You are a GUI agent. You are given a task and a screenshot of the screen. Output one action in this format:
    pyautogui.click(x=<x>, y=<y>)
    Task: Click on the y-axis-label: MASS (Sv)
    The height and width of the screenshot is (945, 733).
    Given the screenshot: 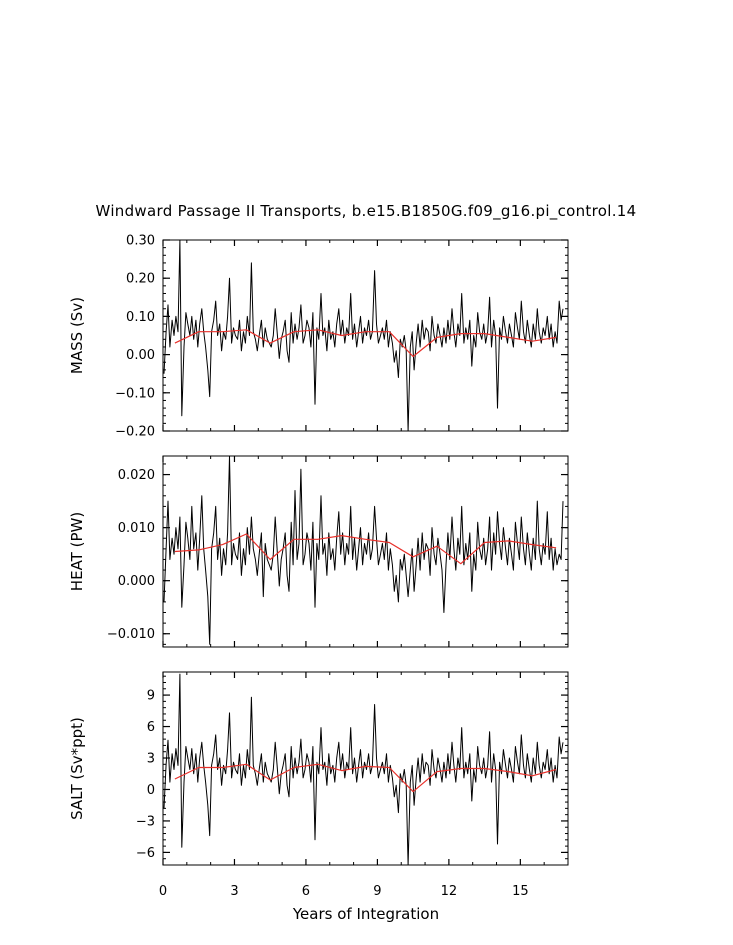 What is the action you would take?
    pyautogui.click(x=77, y=335)
    